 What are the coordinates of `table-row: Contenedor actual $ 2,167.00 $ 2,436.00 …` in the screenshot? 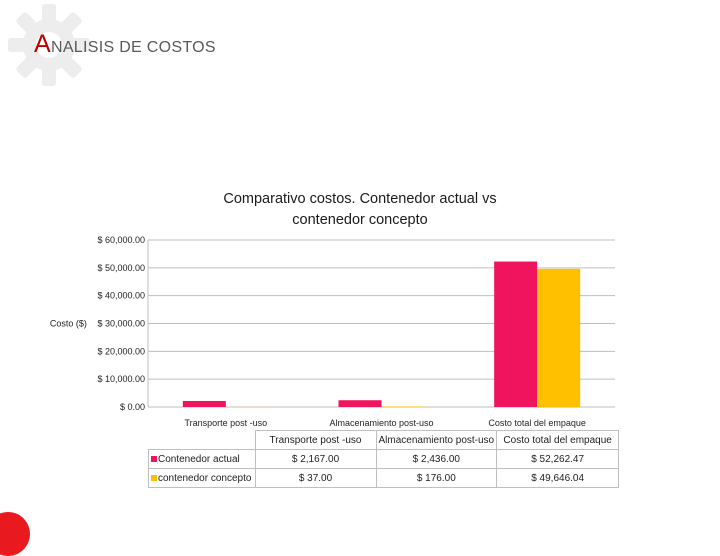 It's located at (384, 459).